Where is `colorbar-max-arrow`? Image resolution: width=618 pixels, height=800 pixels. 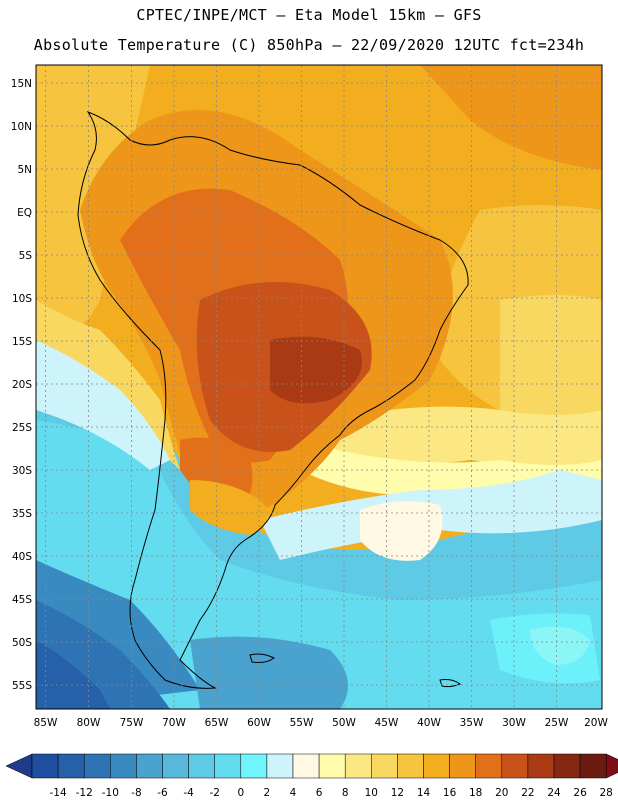
colorbar-max-arrow is located at coordinates (611, 766).